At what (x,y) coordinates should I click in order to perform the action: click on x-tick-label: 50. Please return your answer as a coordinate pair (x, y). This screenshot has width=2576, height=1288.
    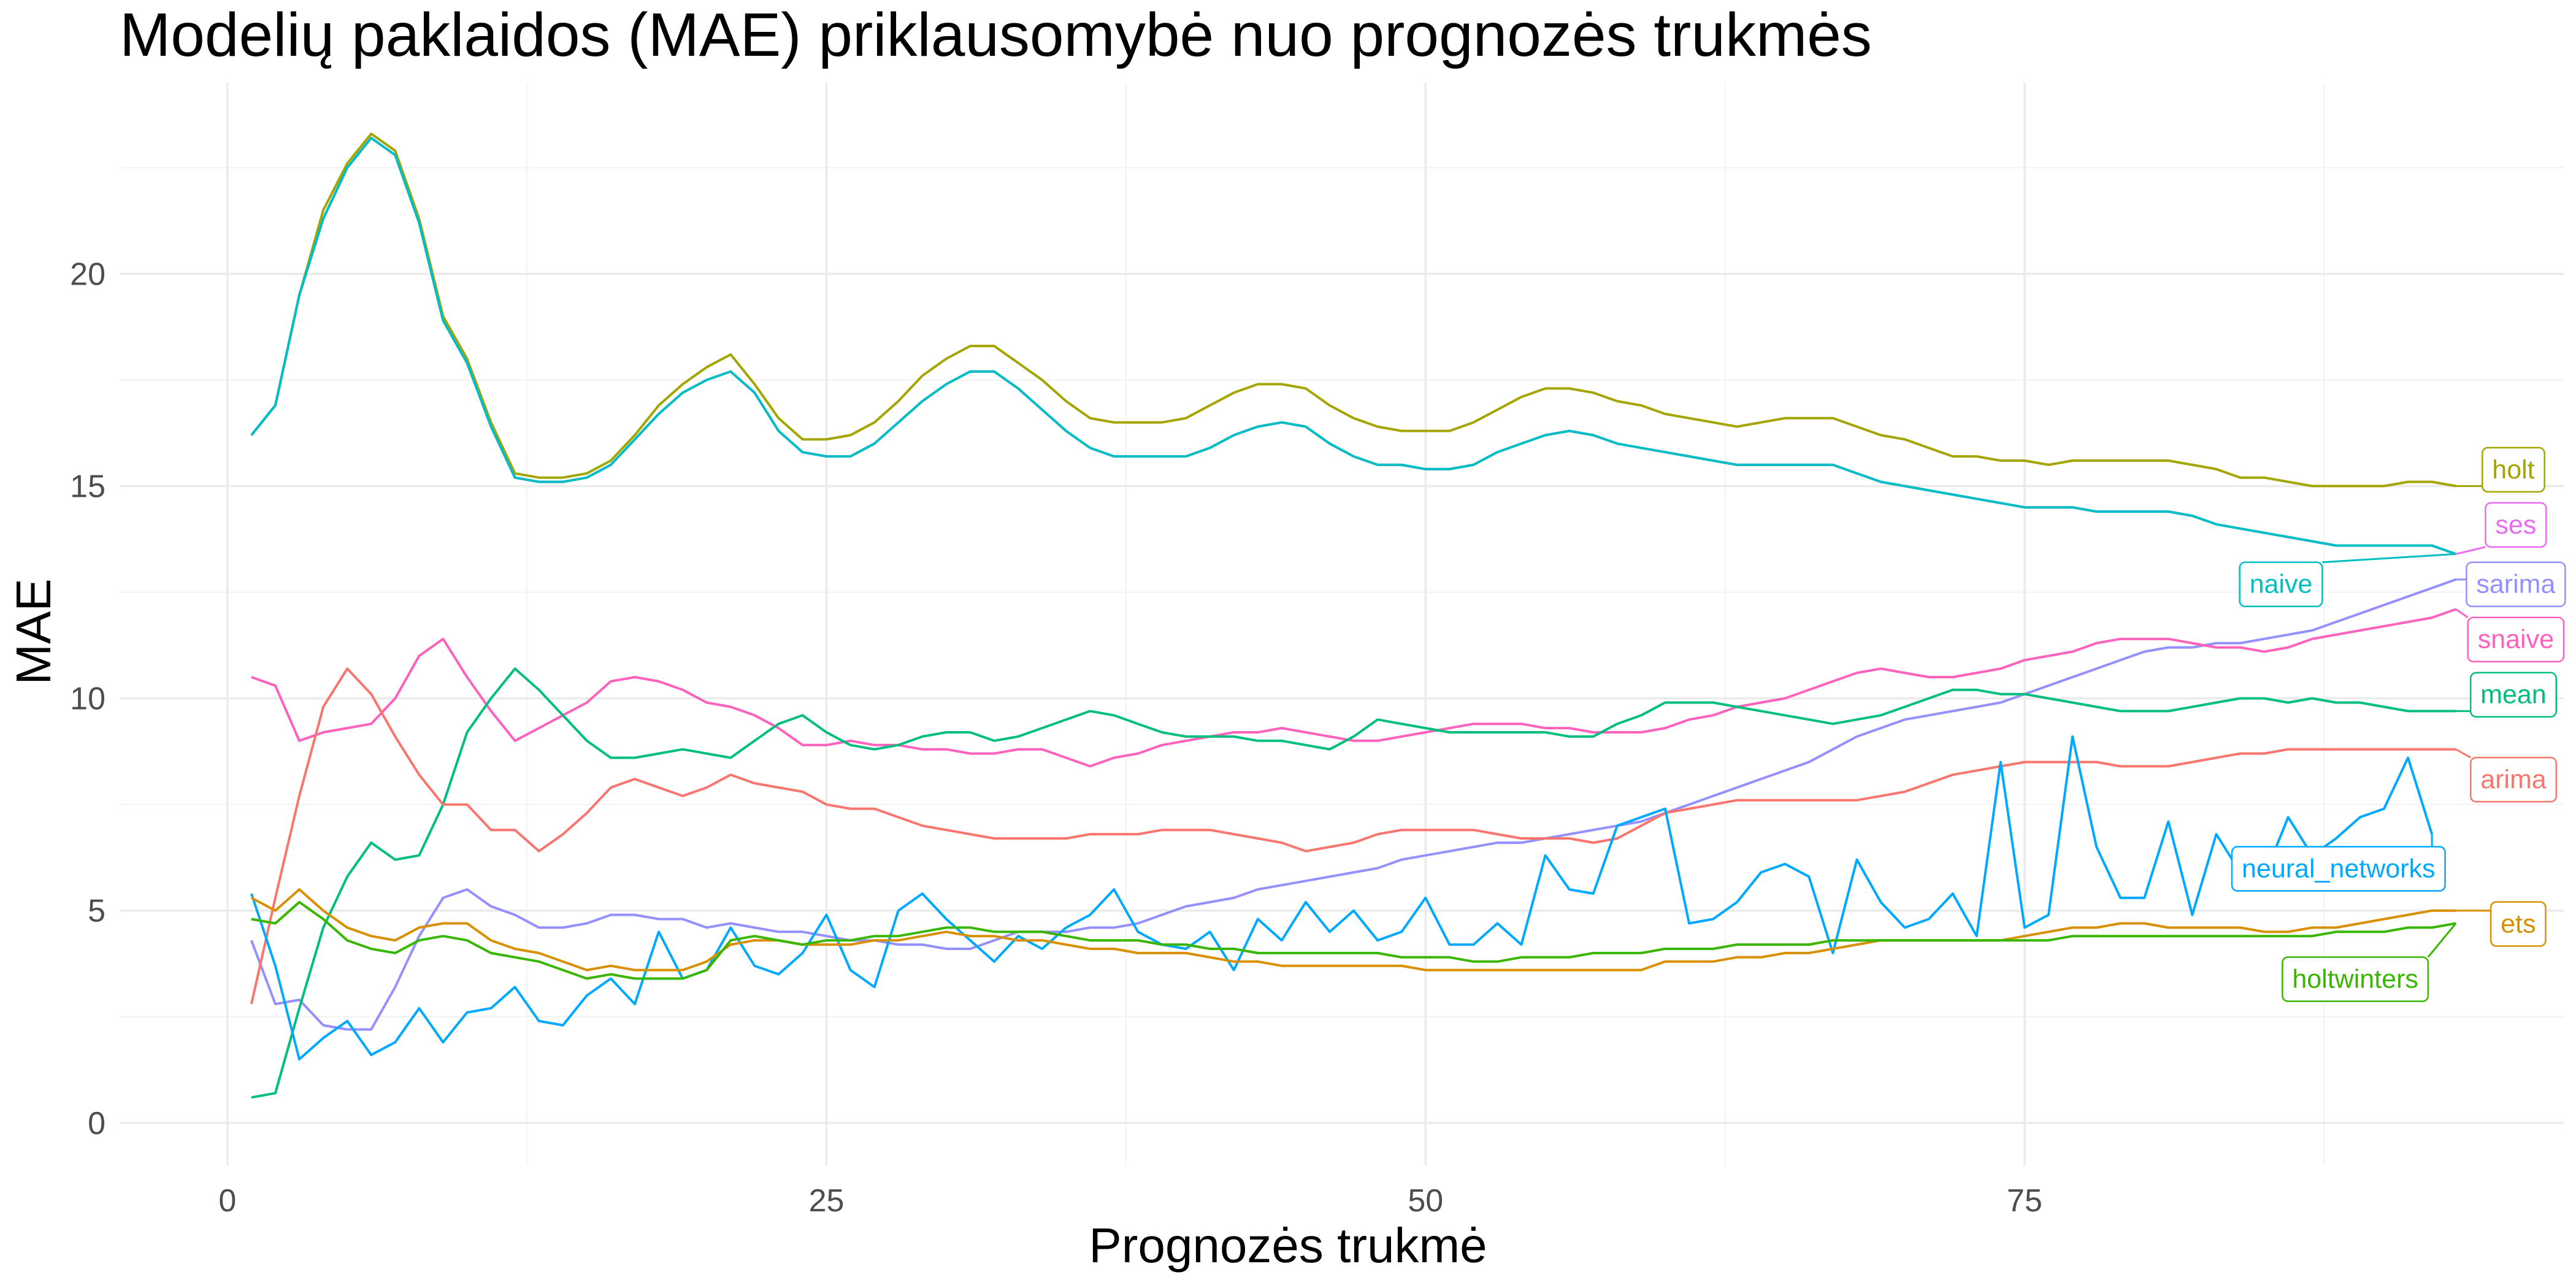
    Looking at the image, I should click on (1425, 1201).